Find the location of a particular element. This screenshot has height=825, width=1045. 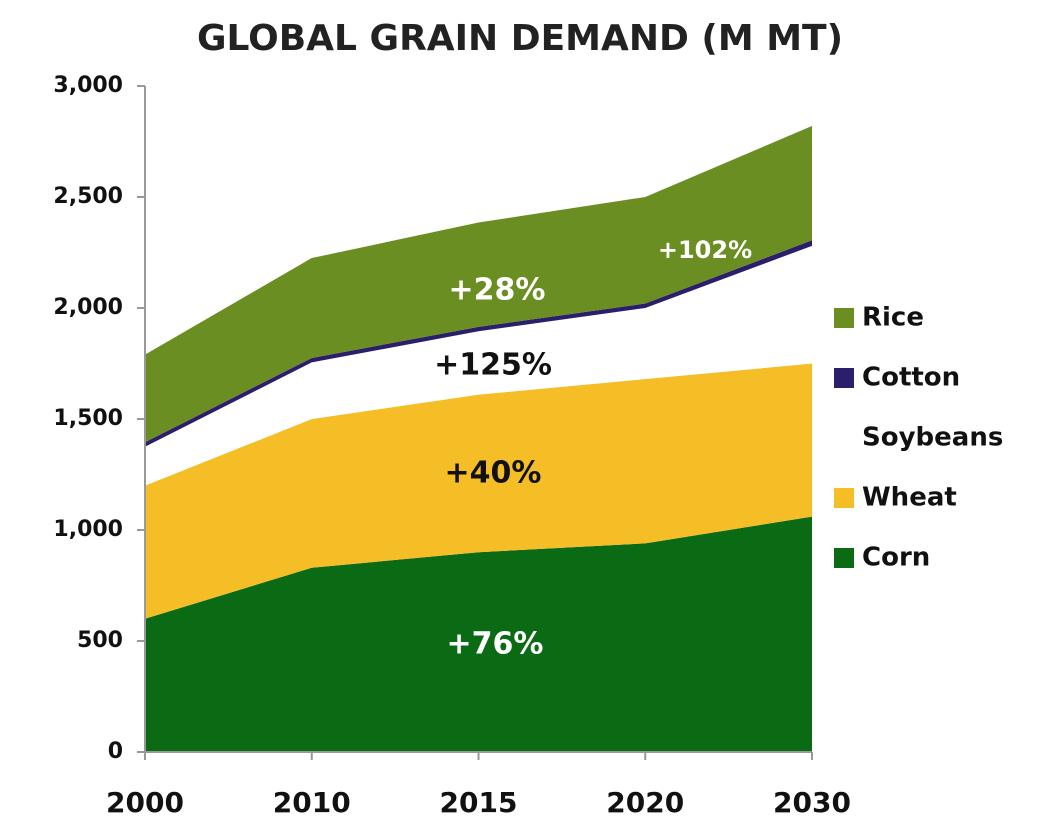

legend-label: Rice is located at coordinates (893, 318).